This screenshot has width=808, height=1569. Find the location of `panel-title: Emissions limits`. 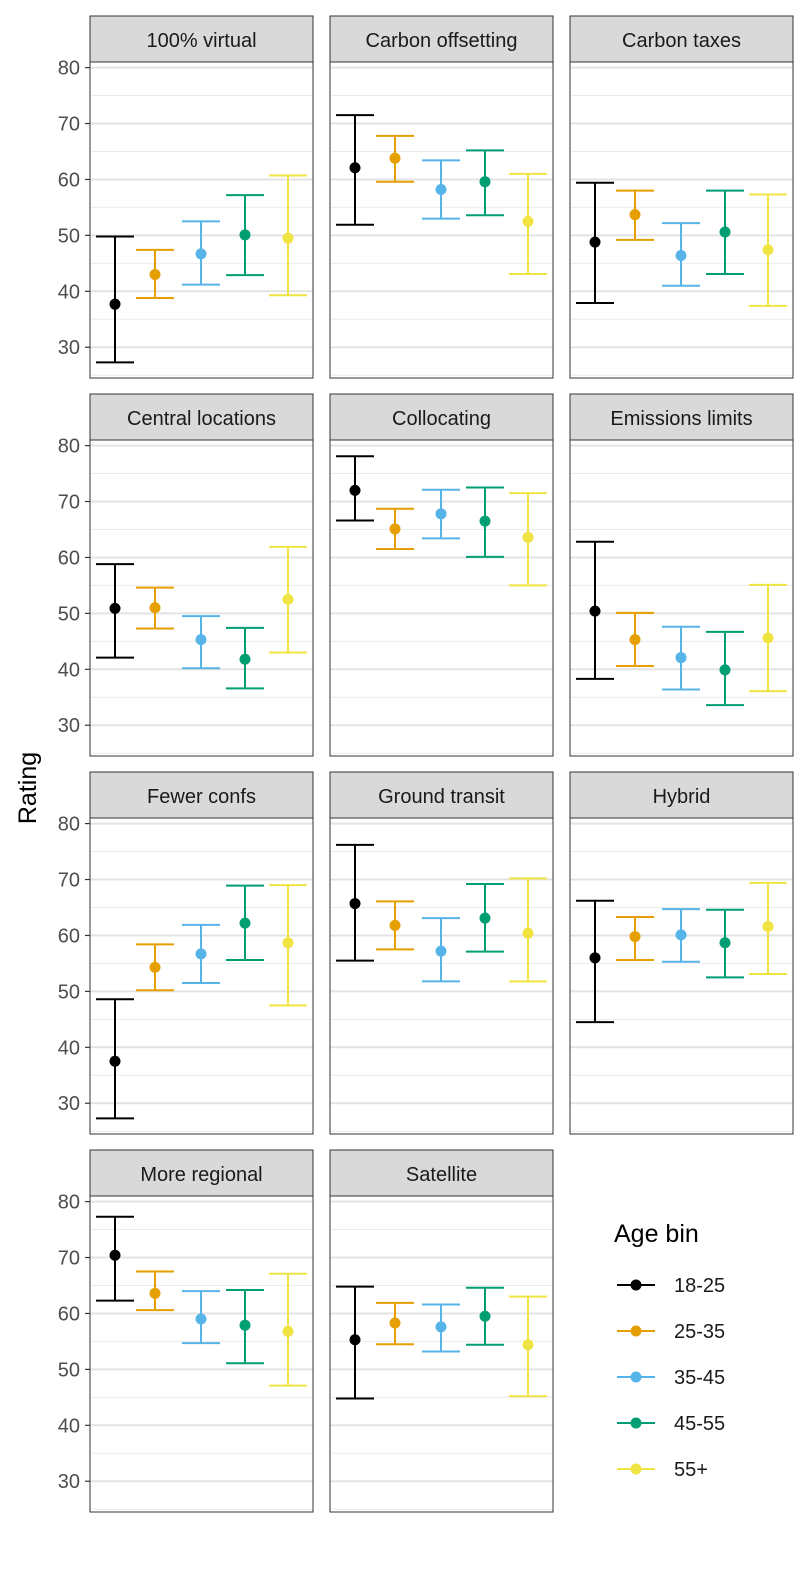

panel-title: Emissions limits is located at coordinates (681, 419).